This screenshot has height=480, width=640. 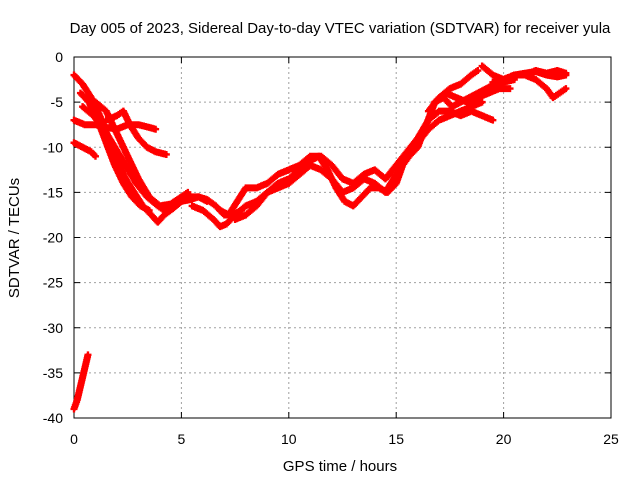 What do you see at coordinates (53, 283) in the screenshot?
I see `y-tick-label: -25` at bounding box center [53, 283].